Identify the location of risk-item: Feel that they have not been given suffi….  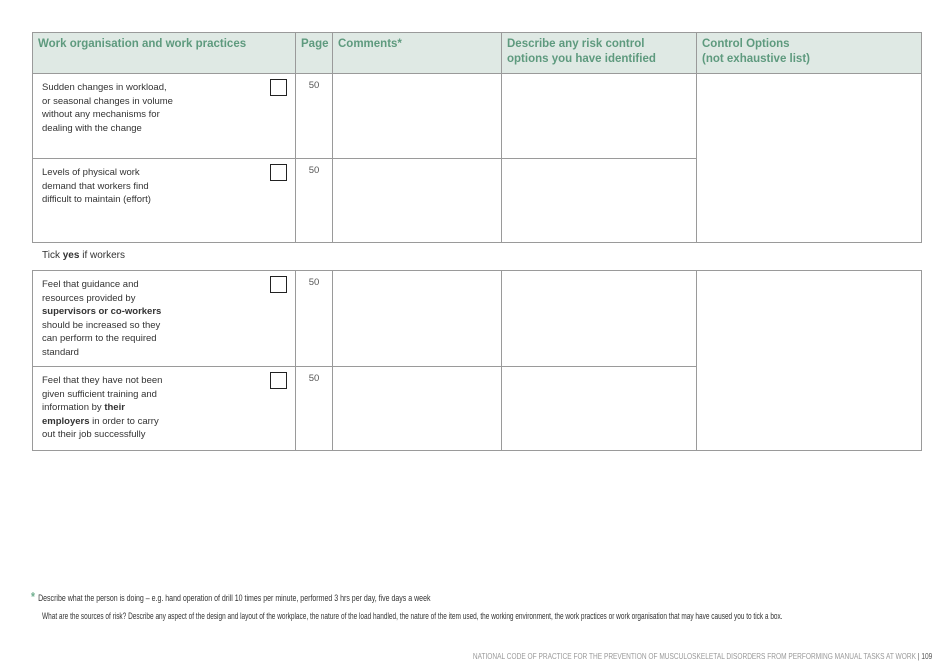
(164, 408).